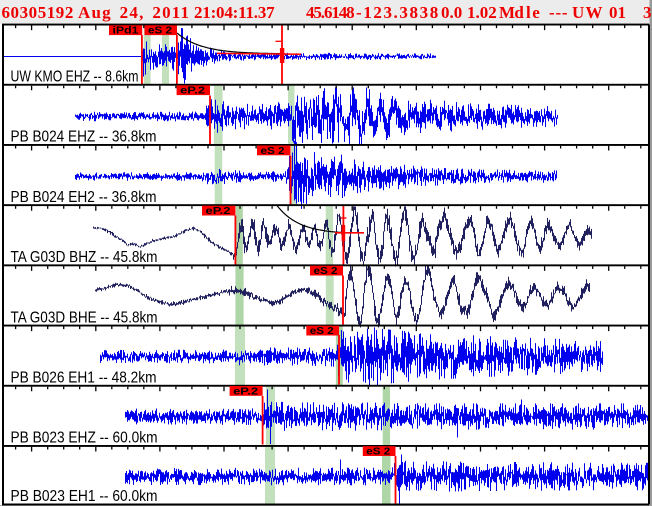 This screenshot has width=652, height=506. I want to click on svg-text: TA G03D BHE -- 45.8km, so click(84, 317).